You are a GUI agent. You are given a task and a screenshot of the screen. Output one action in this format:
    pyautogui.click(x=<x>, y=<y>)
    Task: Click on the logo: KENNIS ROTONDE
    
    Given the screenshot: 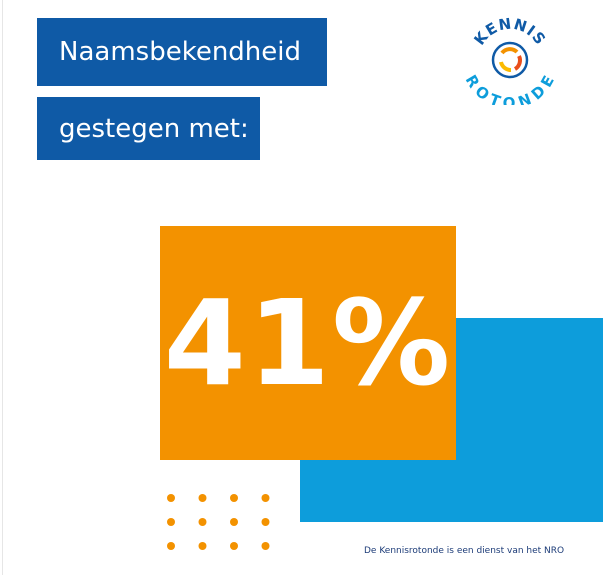 What is the action you would take?
    pyautogui.click(x=510, y=60)
    